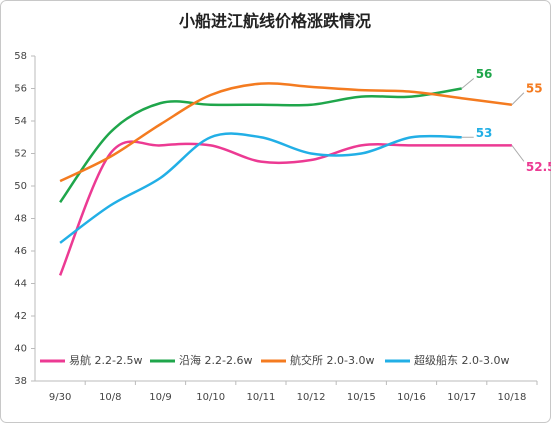 The width and height of the screenshot is (551, 427). Describe the element at coordinates (20, 219) in the screenshot. I see `y-tick-label: 48` at that location.